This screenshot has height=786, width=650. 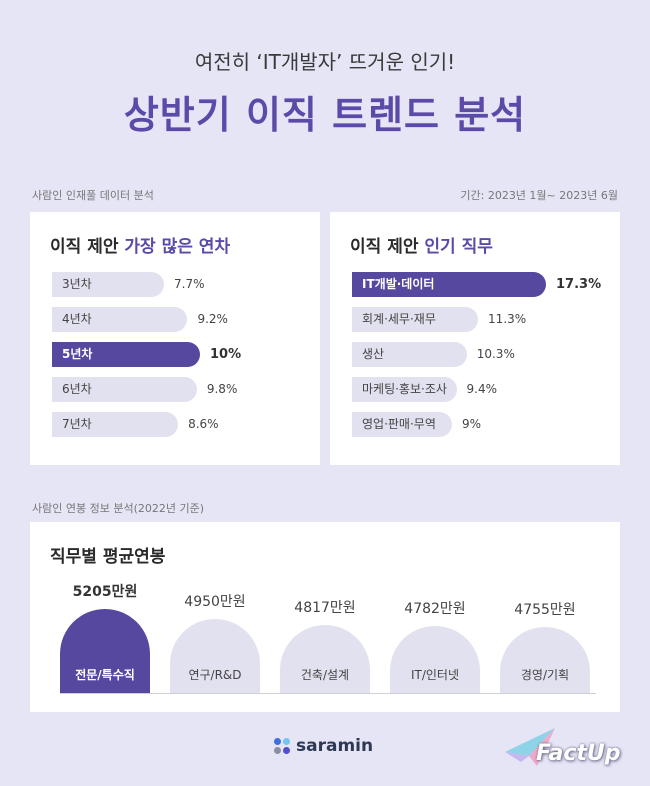 What do you see at coordinates (212, 319) in the screenshot?
I see `bar-value-label: 9.2%` at bounding box center [212, 319].